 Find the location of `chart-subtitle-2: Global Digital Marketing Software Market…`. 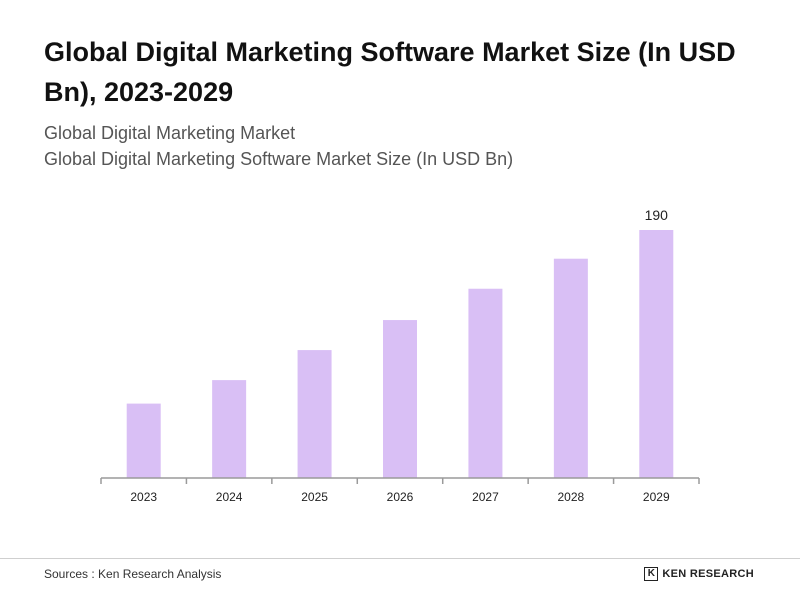

chart-subtitle-2: Global Digital Marketing Software Market… is located at coordinates (279, 159).